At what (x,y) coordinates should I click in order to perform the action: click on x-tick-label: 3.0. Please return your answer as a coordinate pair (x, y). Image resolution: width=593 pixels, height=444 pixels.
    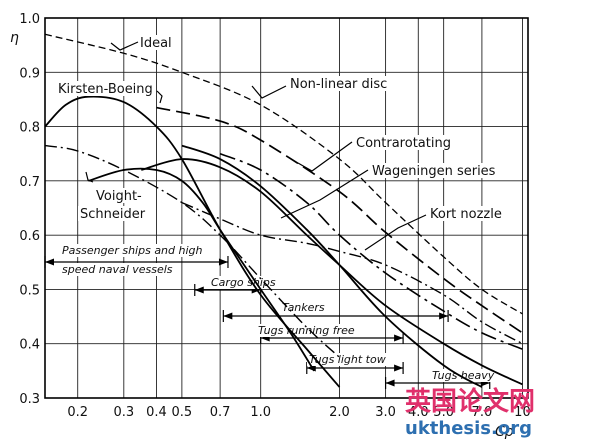
    Looking at the image, I should click on (385, 412).